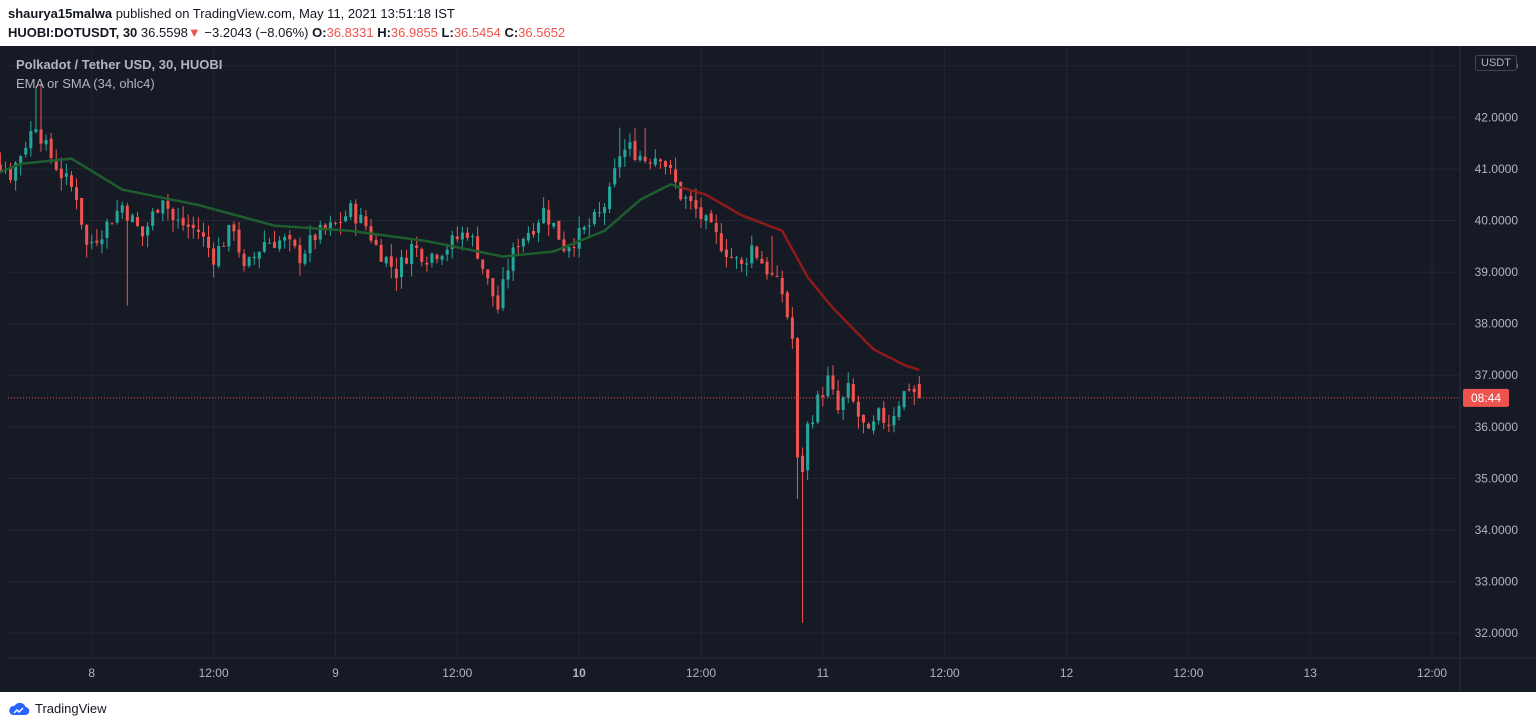 Image resolution: width=1536 pixels, height=728 pixels. Describe the element at coordinates (384, 32) in the screenshot. I see `high-label: H:` at that location.